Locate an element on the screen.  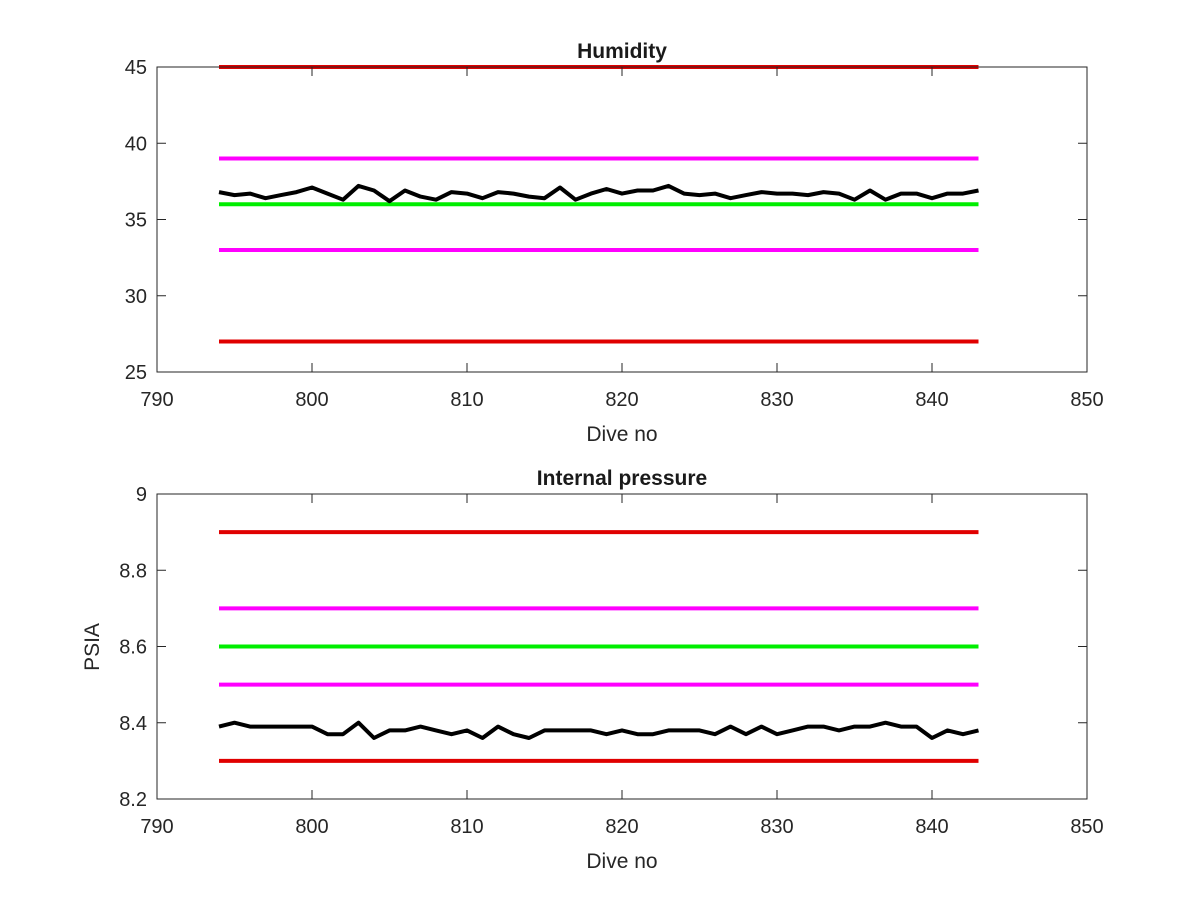
pressure-x-tick-label: 800 is located at coordinates (311, 827).